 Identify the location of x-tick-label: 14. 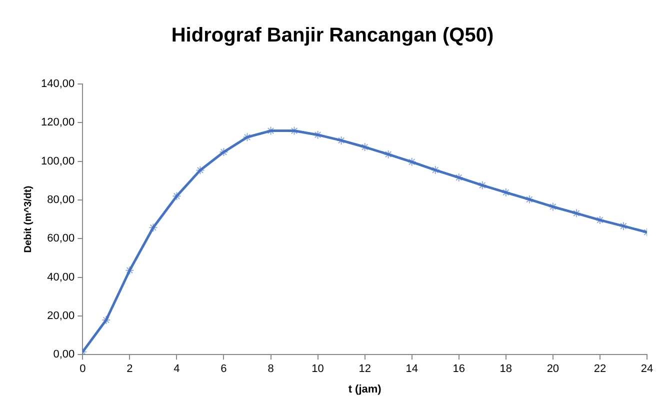
(412, 369).